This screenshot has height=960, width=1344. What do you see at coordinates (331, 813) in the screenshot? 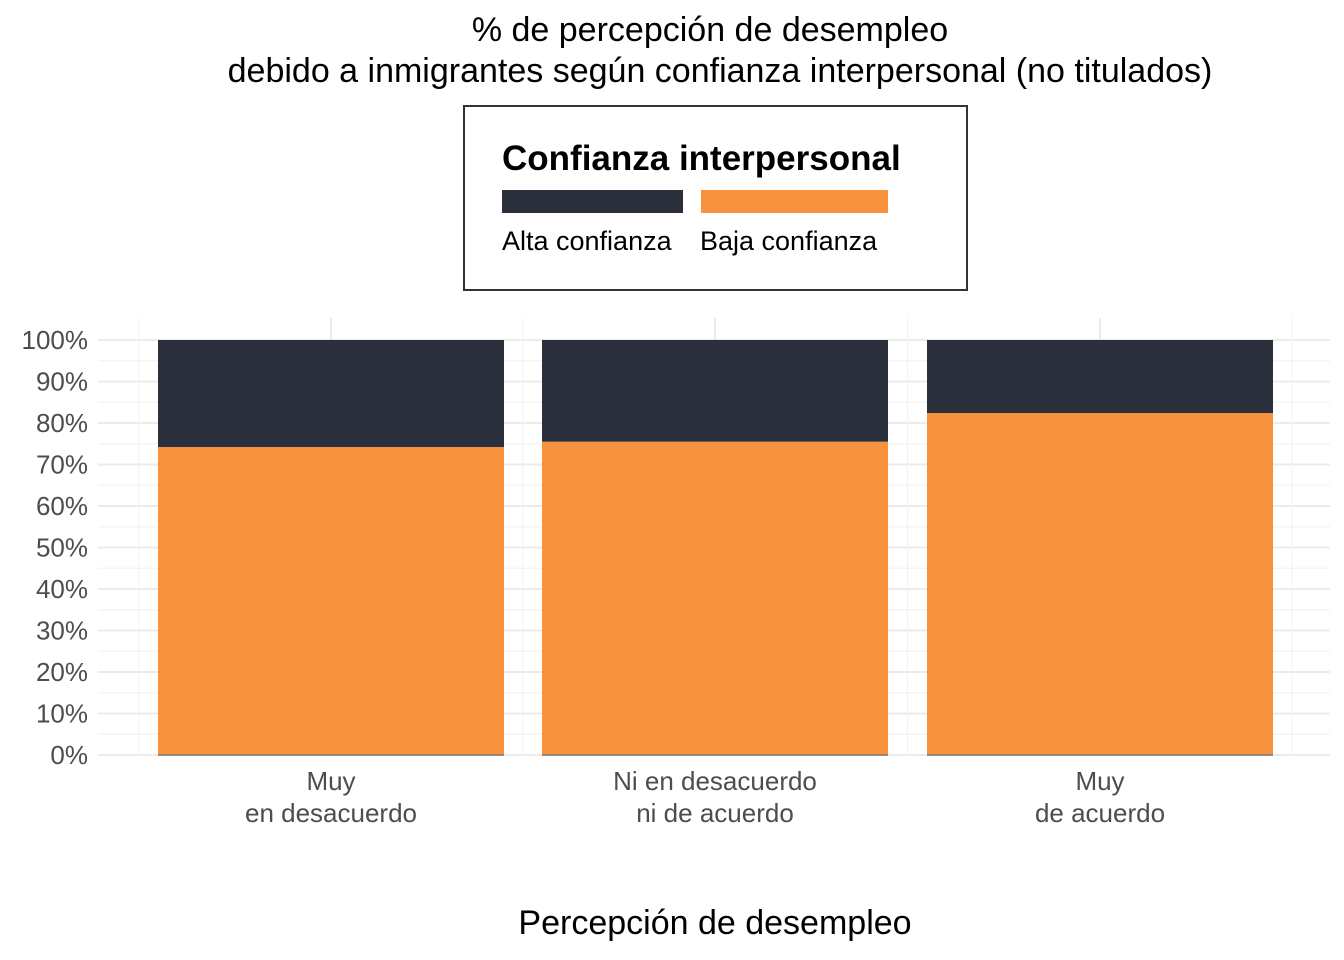
I see `x-tick-label: en desacuerdo` at bounding box center [331, 813].